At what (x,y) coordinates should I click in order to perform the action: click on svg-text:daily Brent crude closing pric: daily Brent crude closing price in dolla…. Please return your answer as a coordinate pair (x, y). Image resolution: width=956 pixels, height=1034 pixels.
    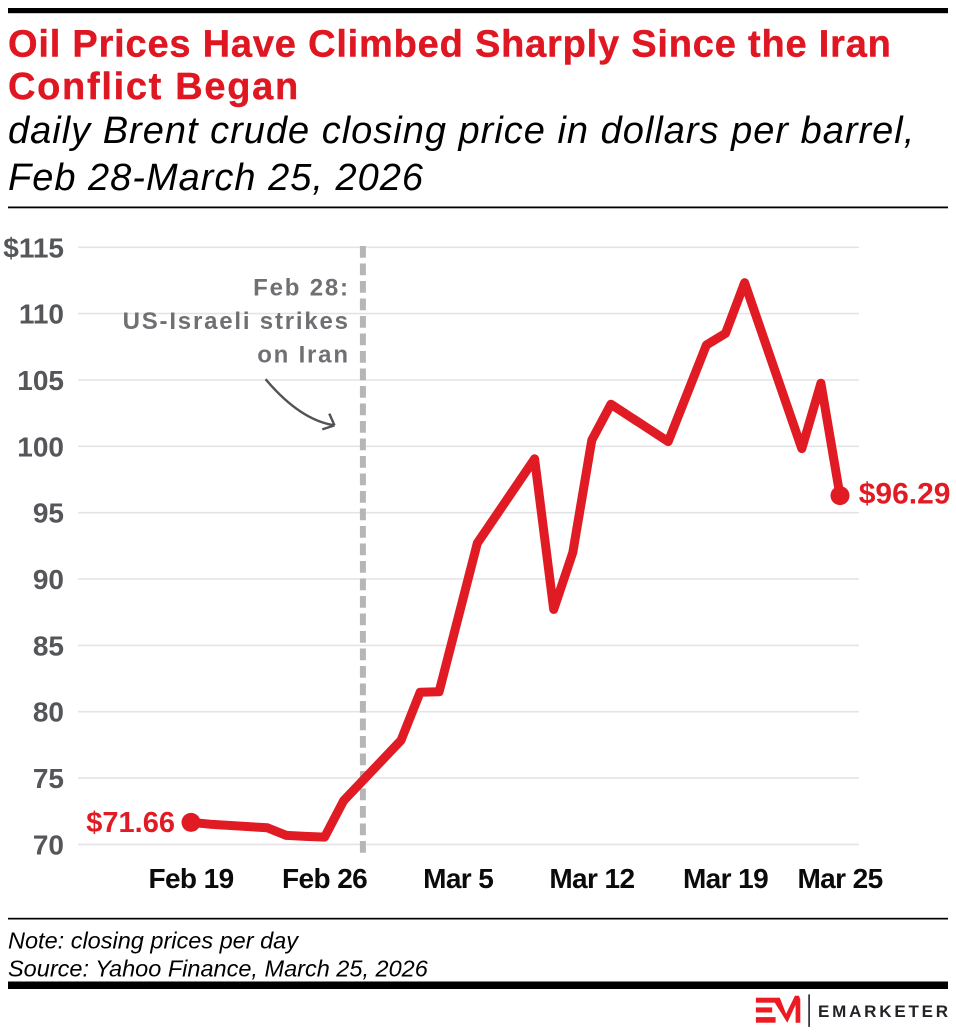
    Looking at the image, I should click on (461, 131).